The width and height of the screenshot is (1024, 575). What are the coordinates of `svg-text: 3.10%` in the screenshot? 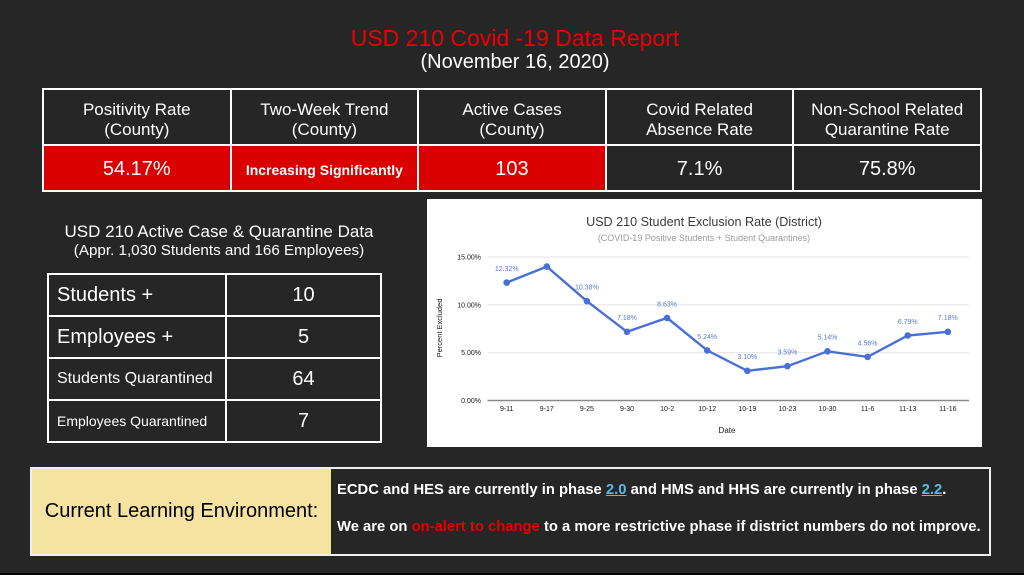 It's located at (747, 357).